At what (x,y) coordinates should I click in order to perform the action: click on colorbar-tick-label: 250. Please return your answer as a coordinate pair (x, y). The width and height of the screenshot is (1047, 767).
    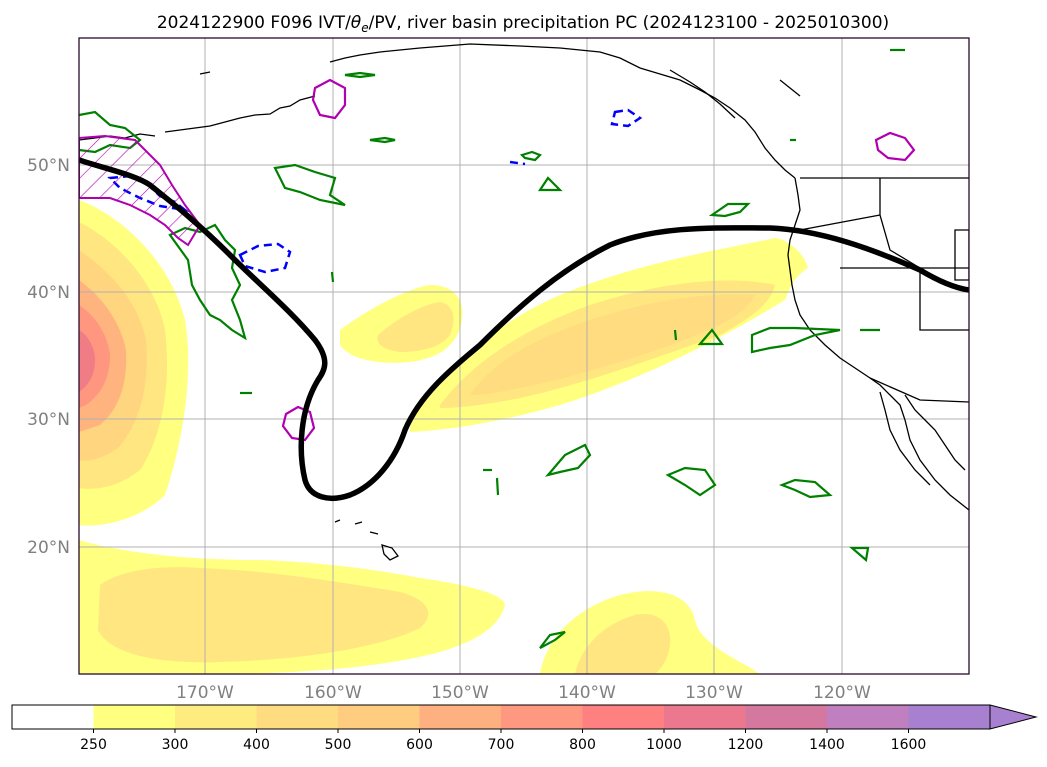
    Looking at the image, I should click on (93, 745).